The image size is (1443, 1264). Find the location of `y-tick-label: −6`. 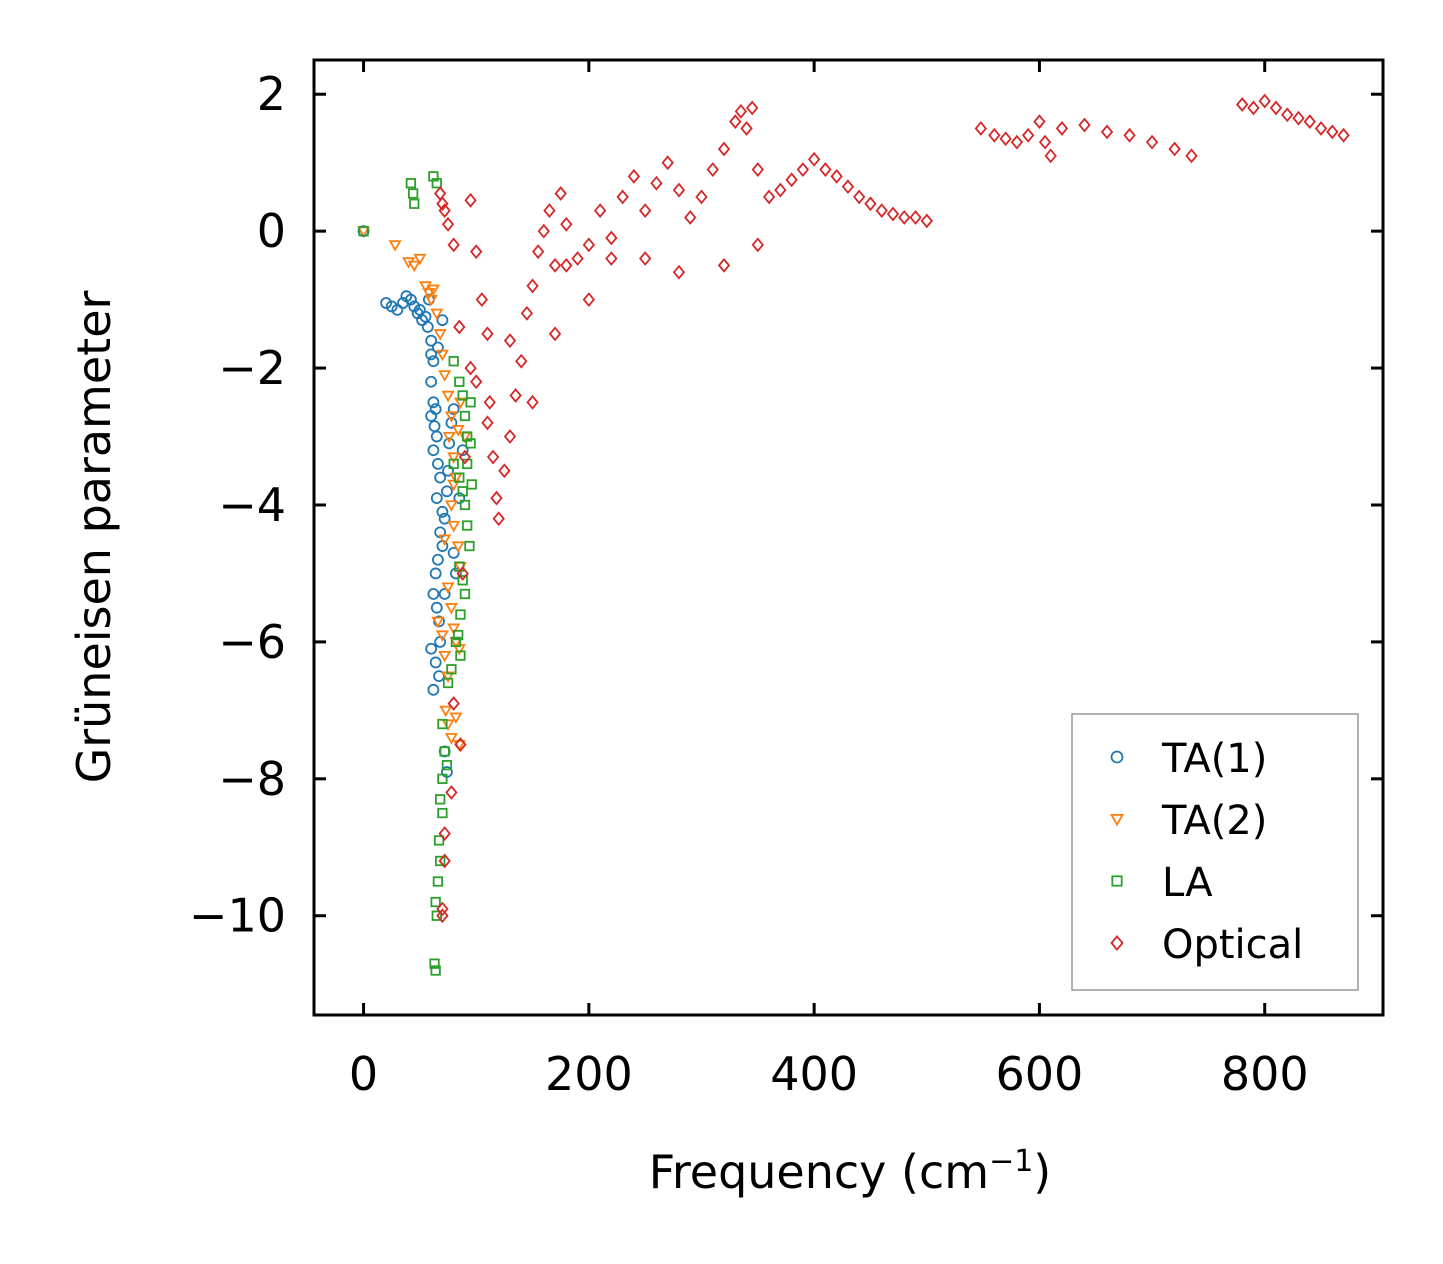

y-tick-label: −6 is located at coordinates (252, 642).